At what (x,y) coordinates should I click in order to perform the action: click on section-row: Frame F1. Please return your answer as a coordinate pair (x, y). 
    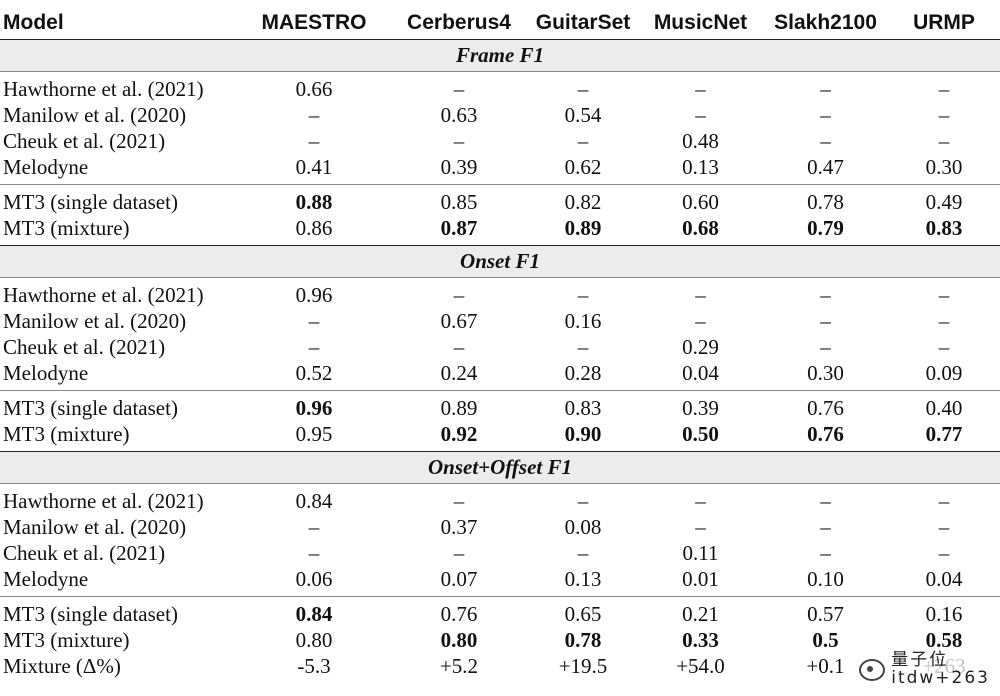
    Looking at the image, I should click on (500, 55).